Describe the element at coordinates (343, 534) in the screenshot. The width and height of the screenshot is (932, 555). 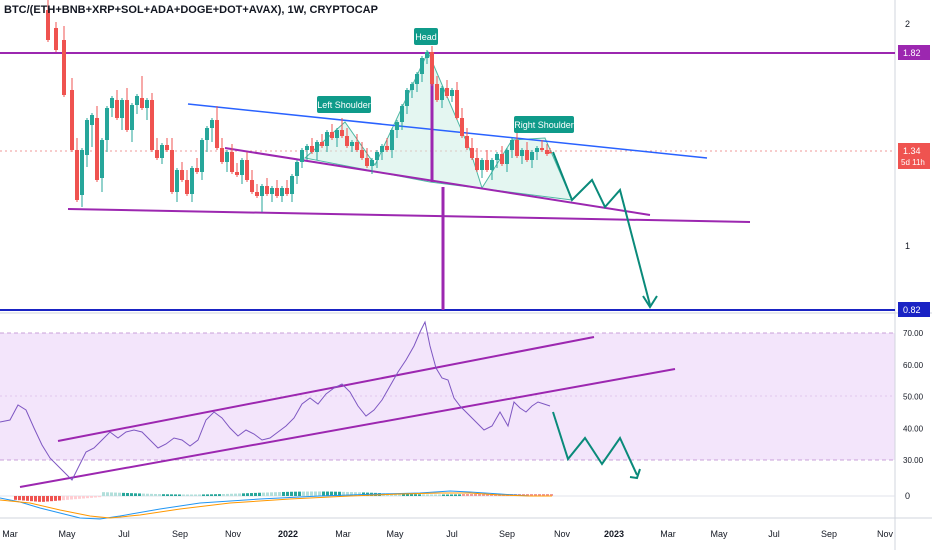
I see `time-tick-label: Mar` at that location.